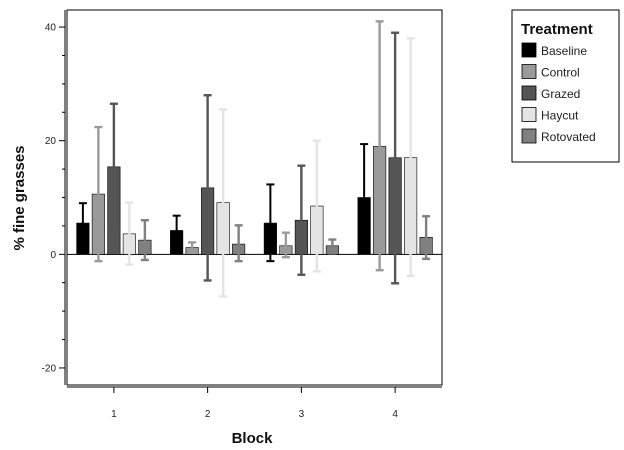 The image size is (624, 450). Describe the element at coordinates (208, 414) in the screenshot. I see `x-tick-label: 2` at that location.